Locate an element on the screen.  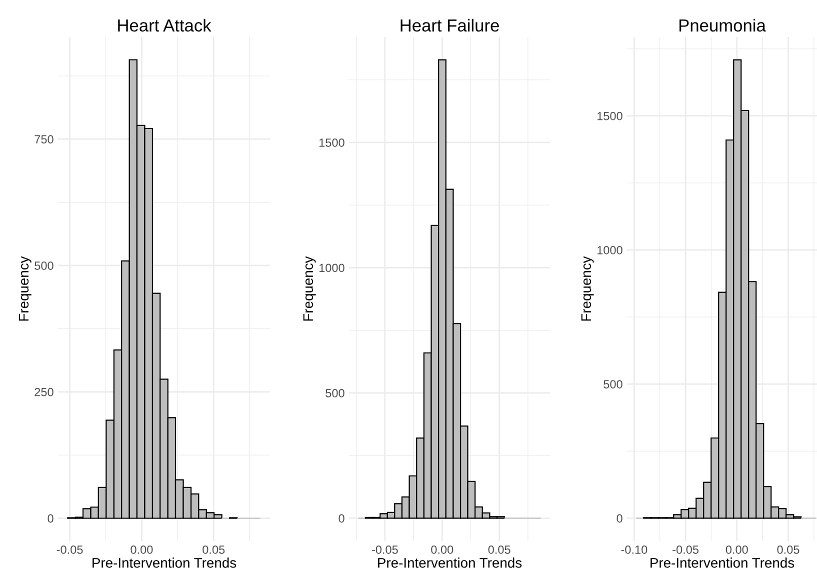
chart-title: Pneumonia is located at coordinates (723, 25).